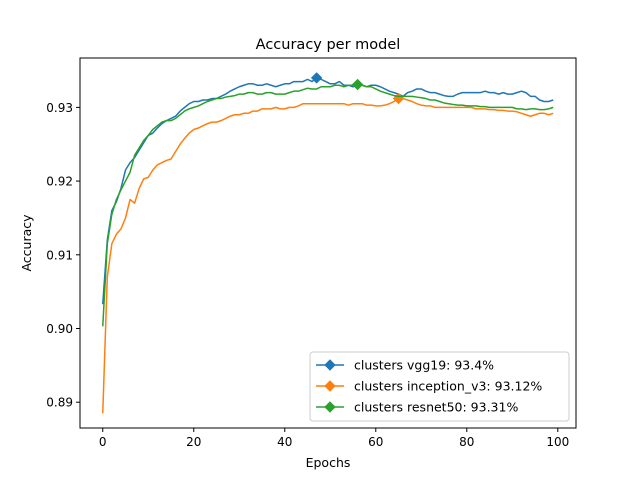  What do you see at coordinates (103, 442) in the screenshot?
I see `x-tick-label: 0` at bounding box center [103, 442].